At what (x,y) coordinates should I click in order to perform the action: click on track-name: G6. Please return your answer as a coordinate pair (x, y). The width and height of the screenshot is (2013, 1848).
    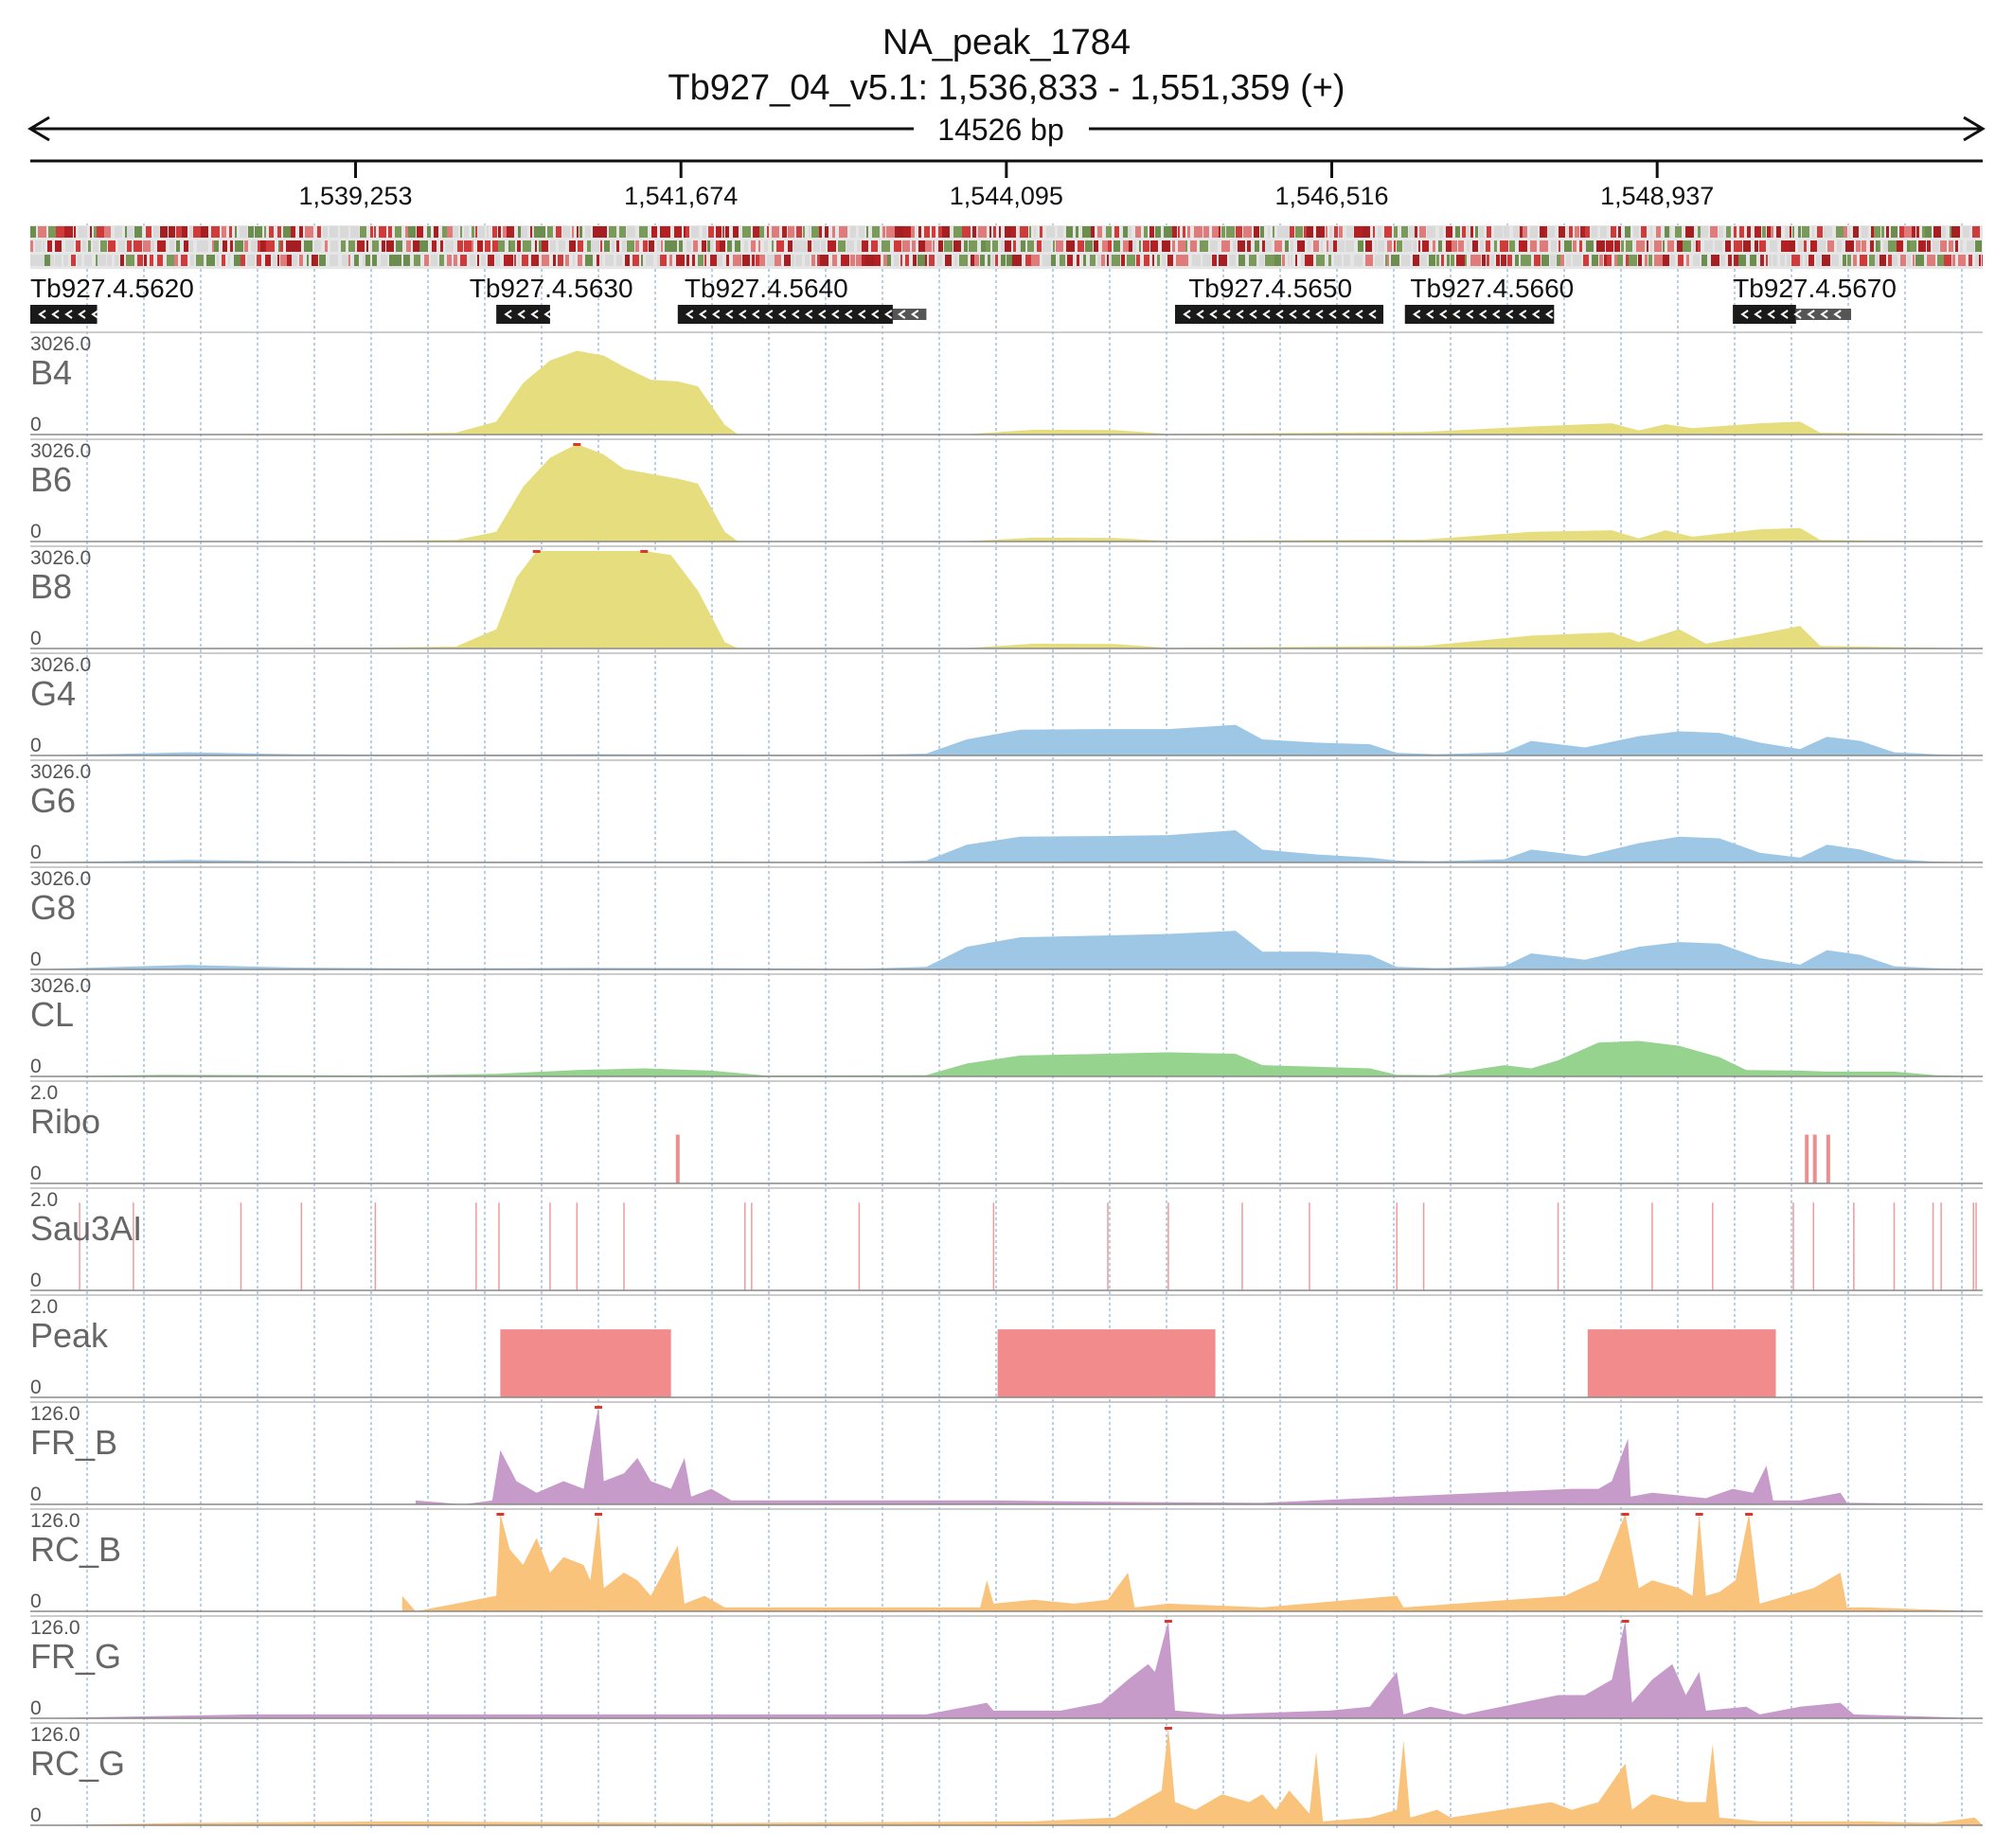
    Looking at the image, I should click on (53, 800).